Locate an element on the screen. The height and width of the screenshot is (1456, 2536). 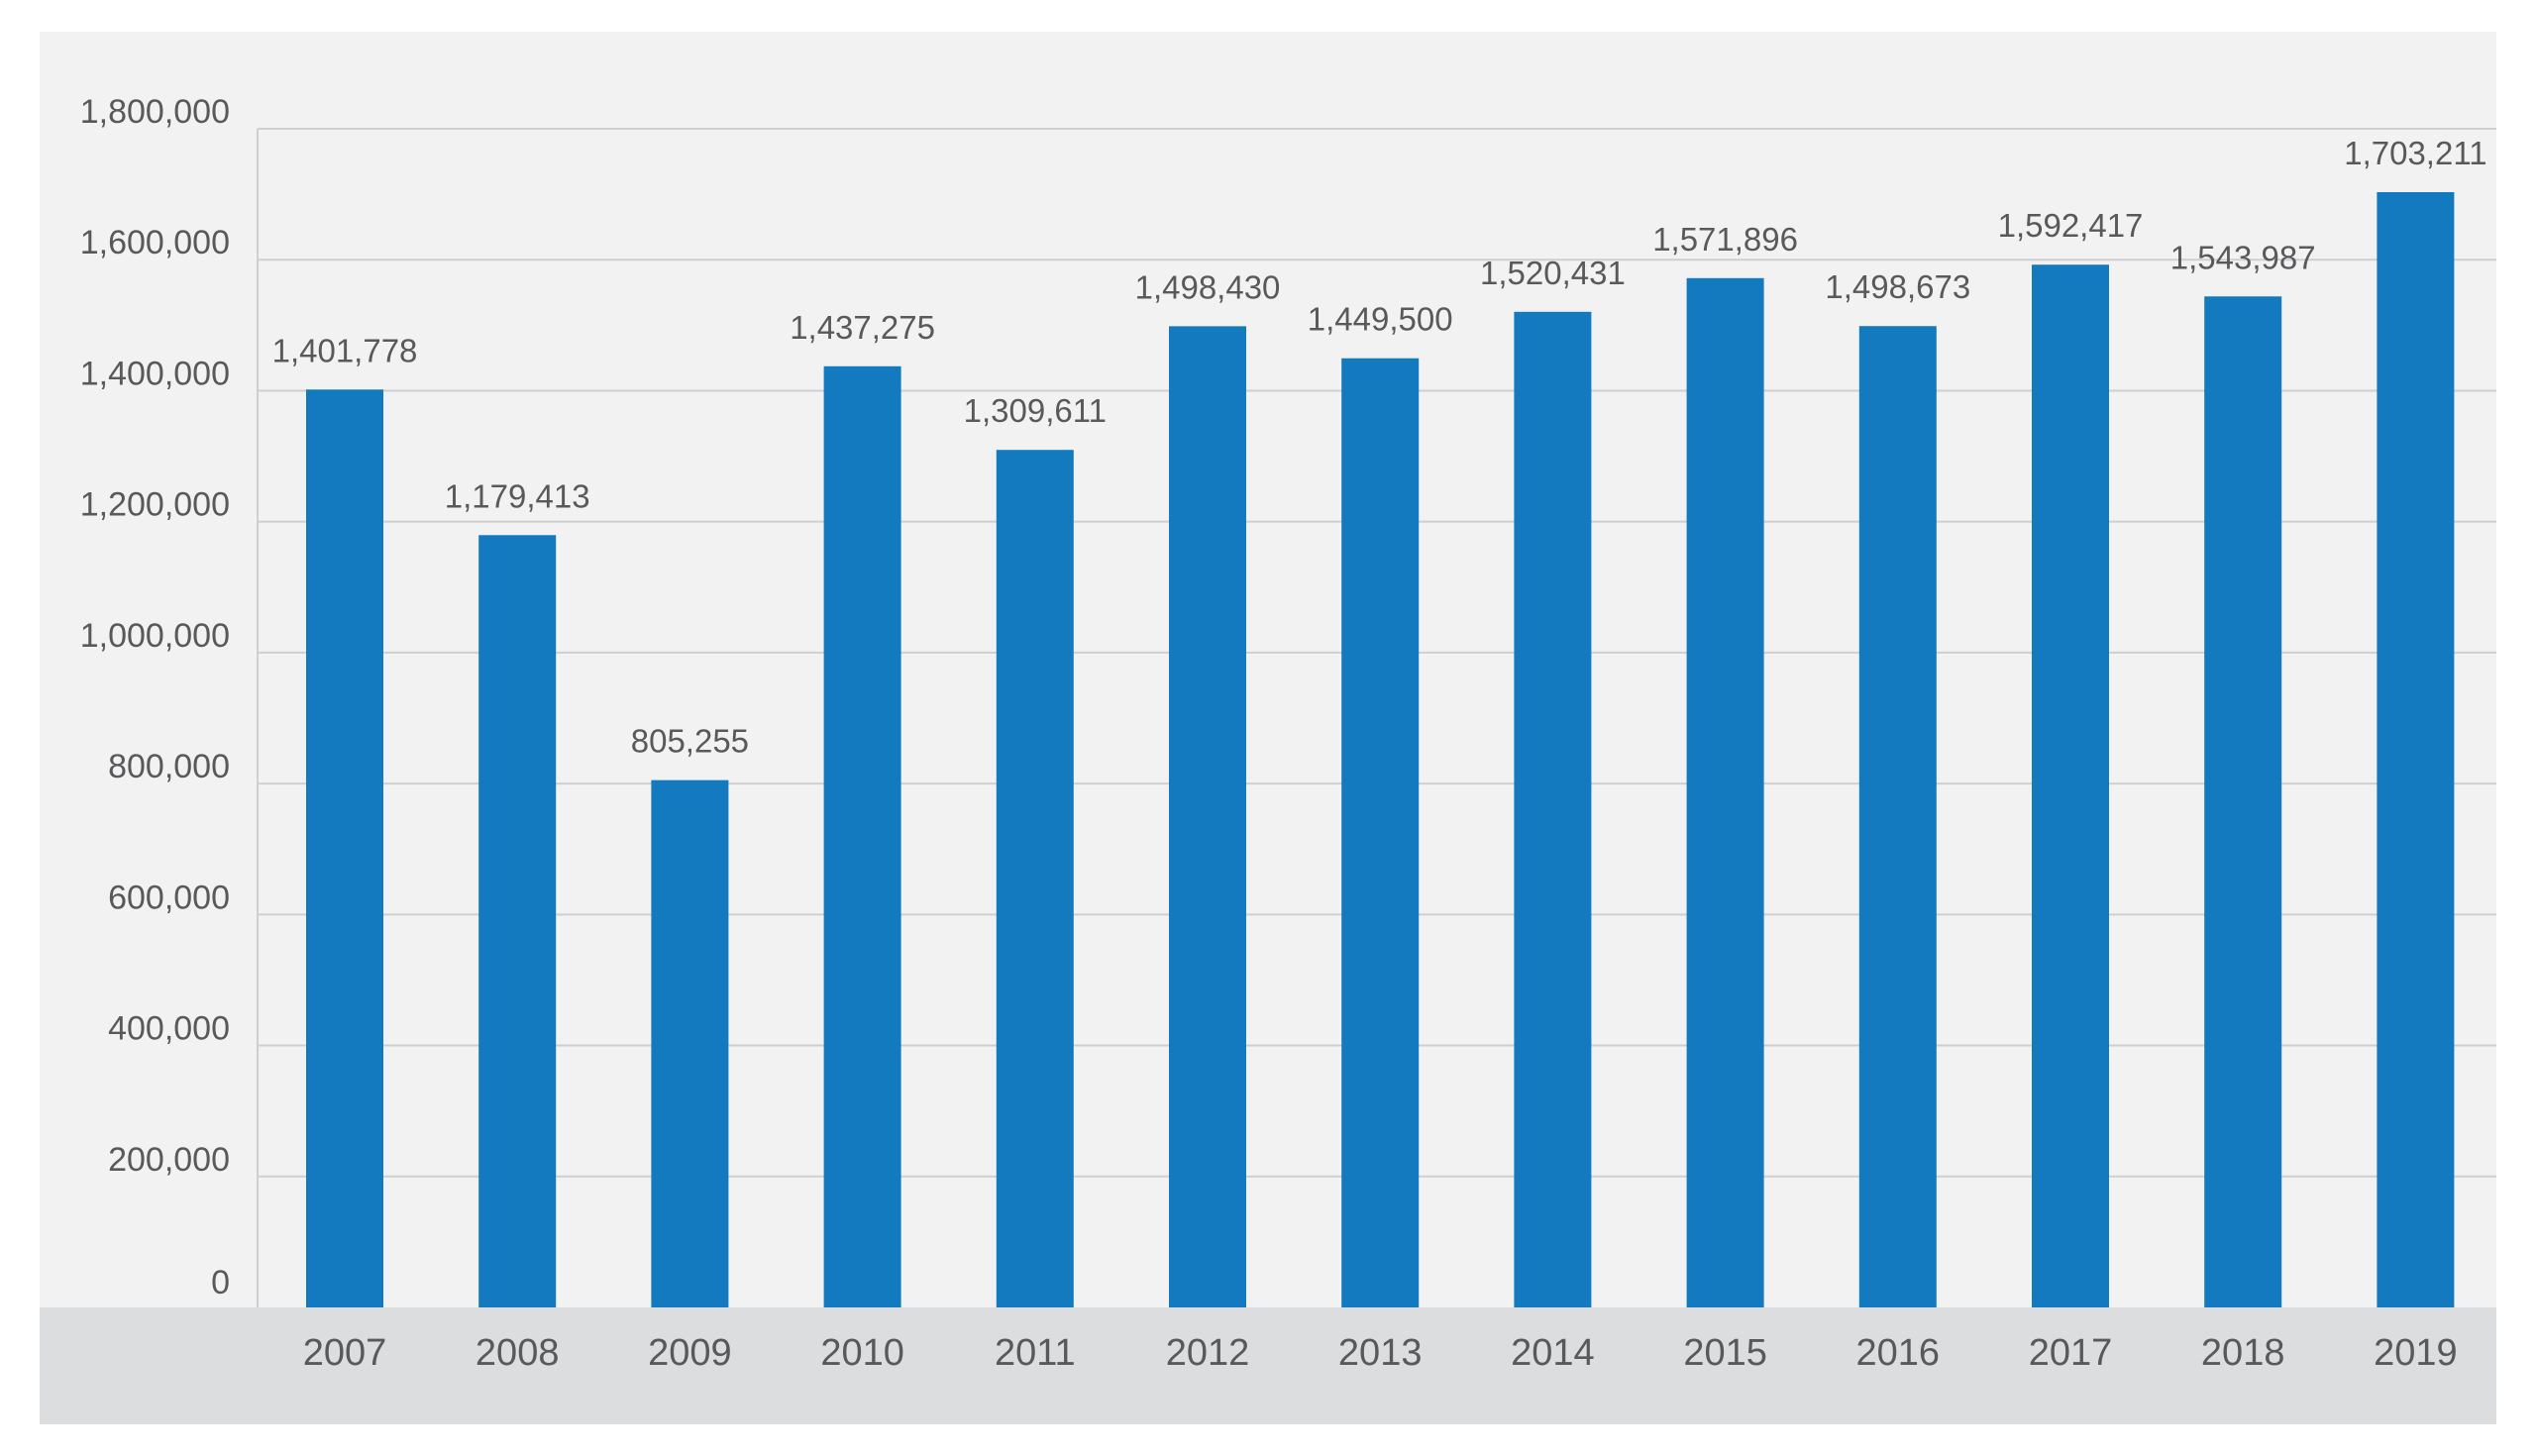
data-label-2015: 1,571,896 is located at coordinates (1725, 239).